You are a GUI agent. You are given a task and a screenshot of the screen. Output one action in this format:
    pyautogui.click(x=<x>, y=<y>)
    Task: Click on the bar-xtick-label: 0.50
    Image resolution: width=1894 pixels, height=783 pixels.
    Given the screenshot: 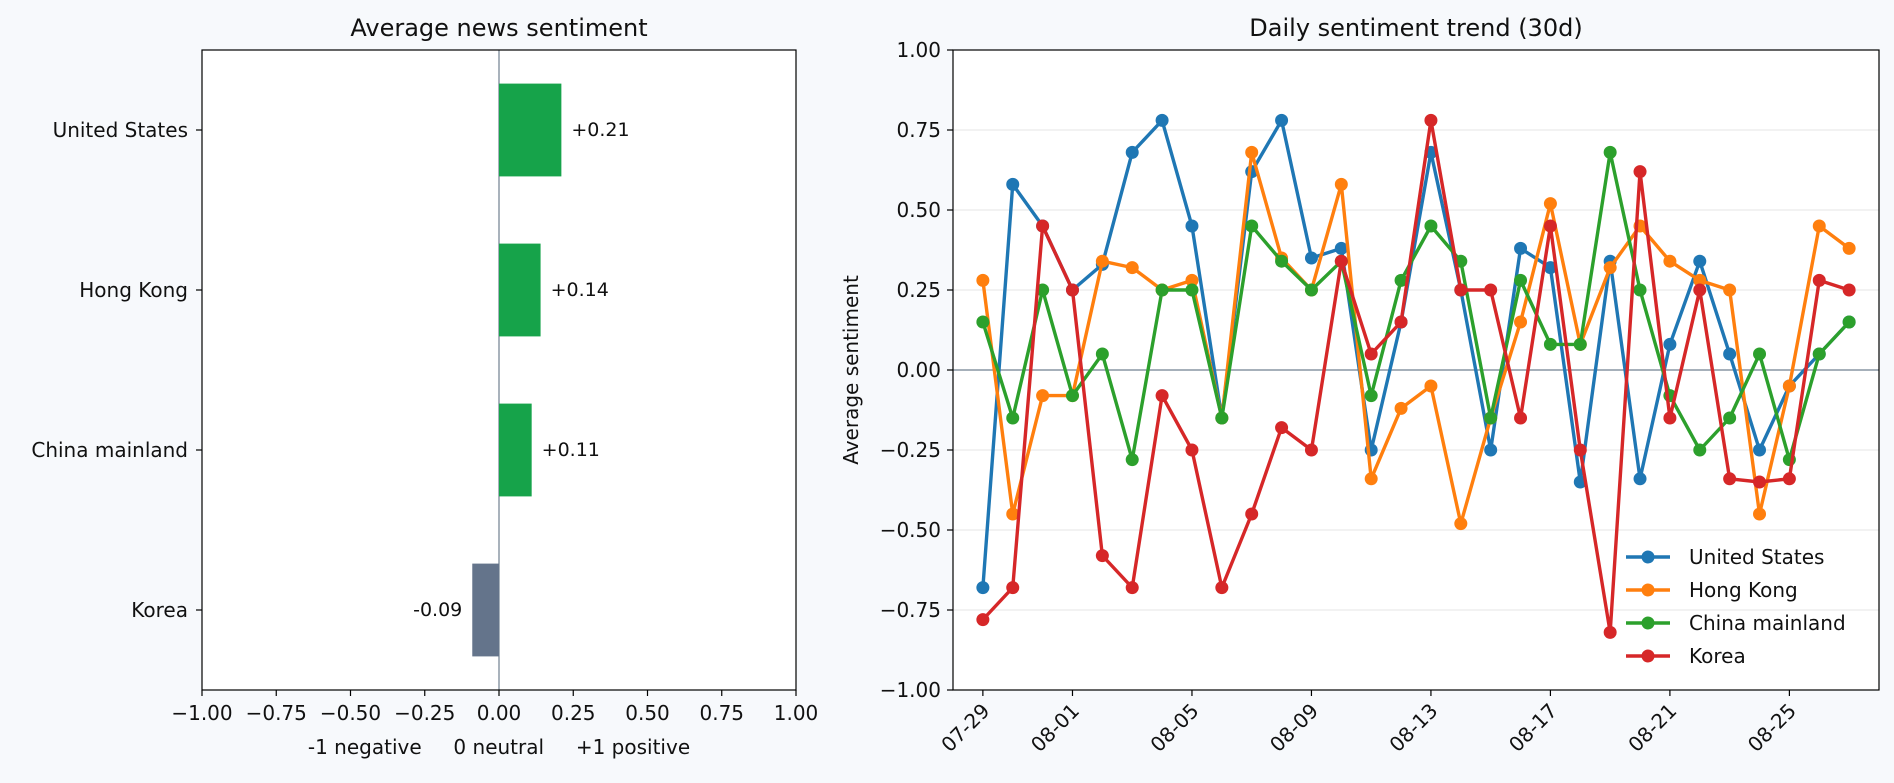 What is the action you would take?
    pyautogui.click(x=647, y=713)
    